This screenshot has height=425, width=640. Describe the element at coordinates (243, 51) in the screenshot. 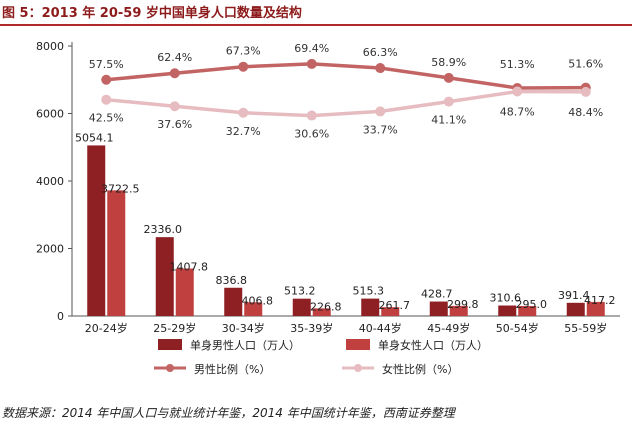

I see `male-ratio-label: 67.3%` at that location.